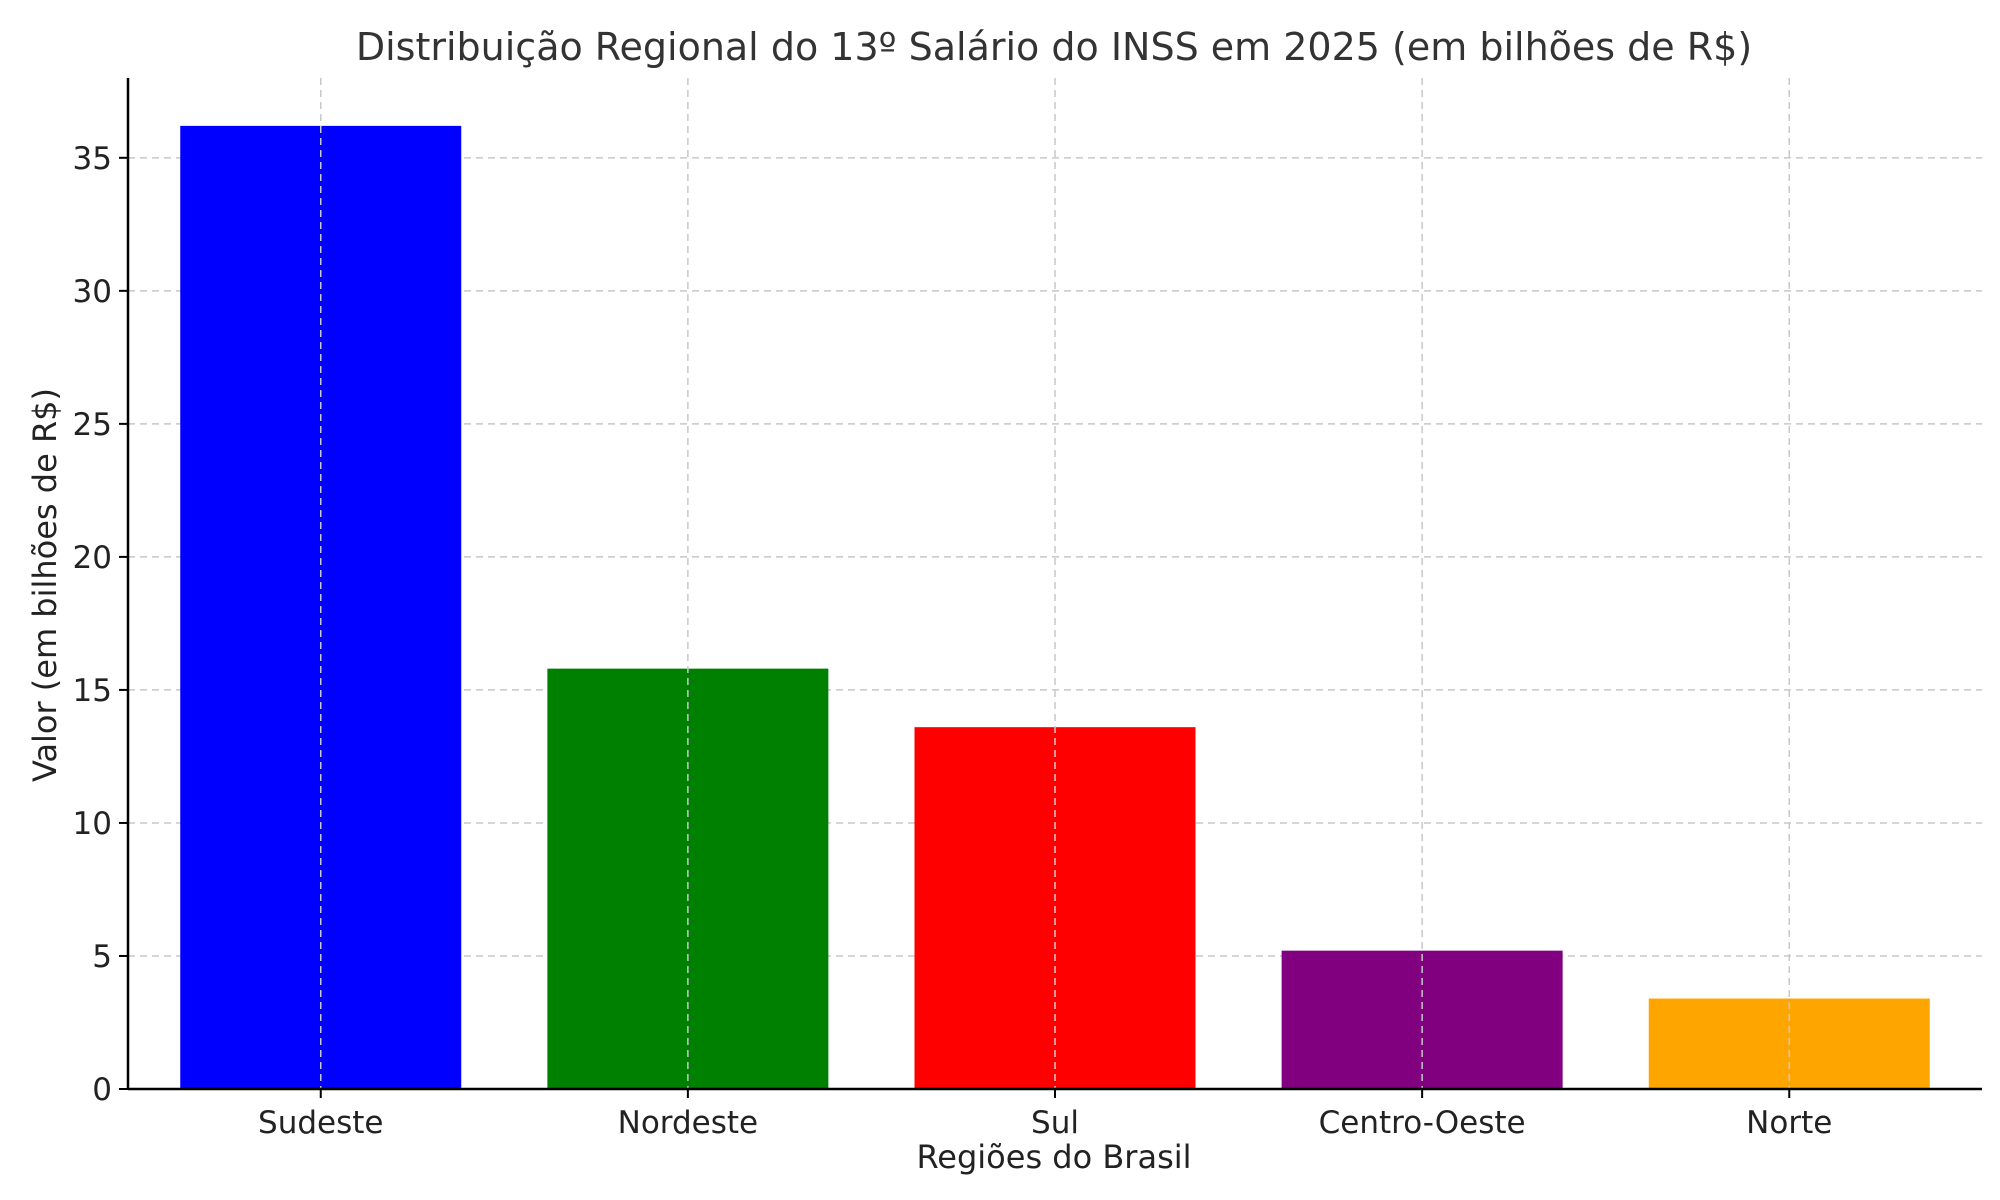 The image size is (2000, 1200). What do you see at coordinates (102, 957) in the screenshot?
I see `y-tick-label: 5` at bounding box center [102, 957].